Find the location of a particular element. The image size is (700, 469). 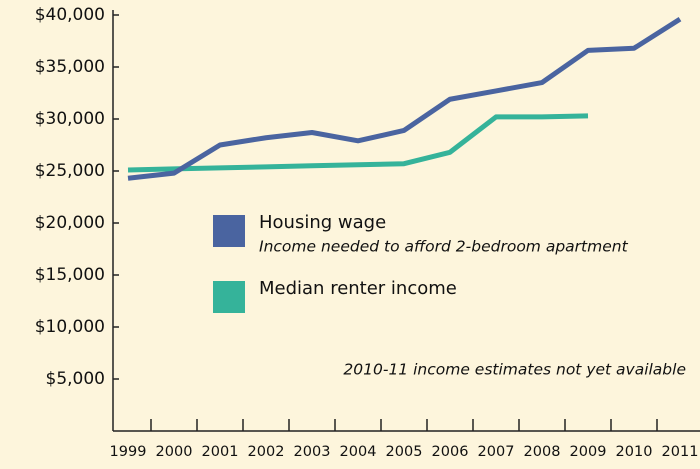

x-tick-label: 2004 is located at coordinates (358, 452).